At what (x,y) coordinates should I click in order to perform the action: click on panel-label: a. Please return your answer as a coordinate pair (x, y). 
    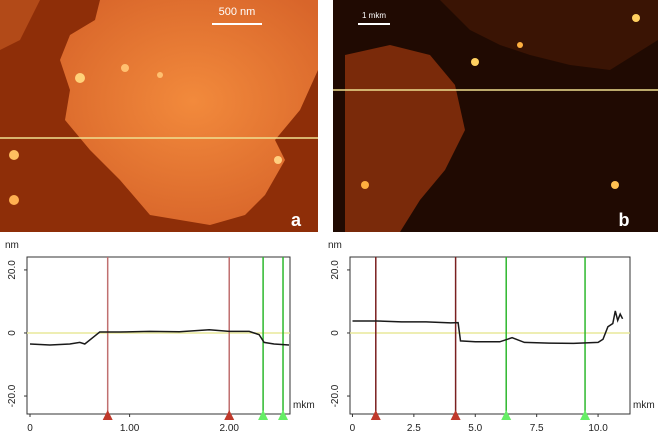
    Looking at the image, I should click on (296, 220).